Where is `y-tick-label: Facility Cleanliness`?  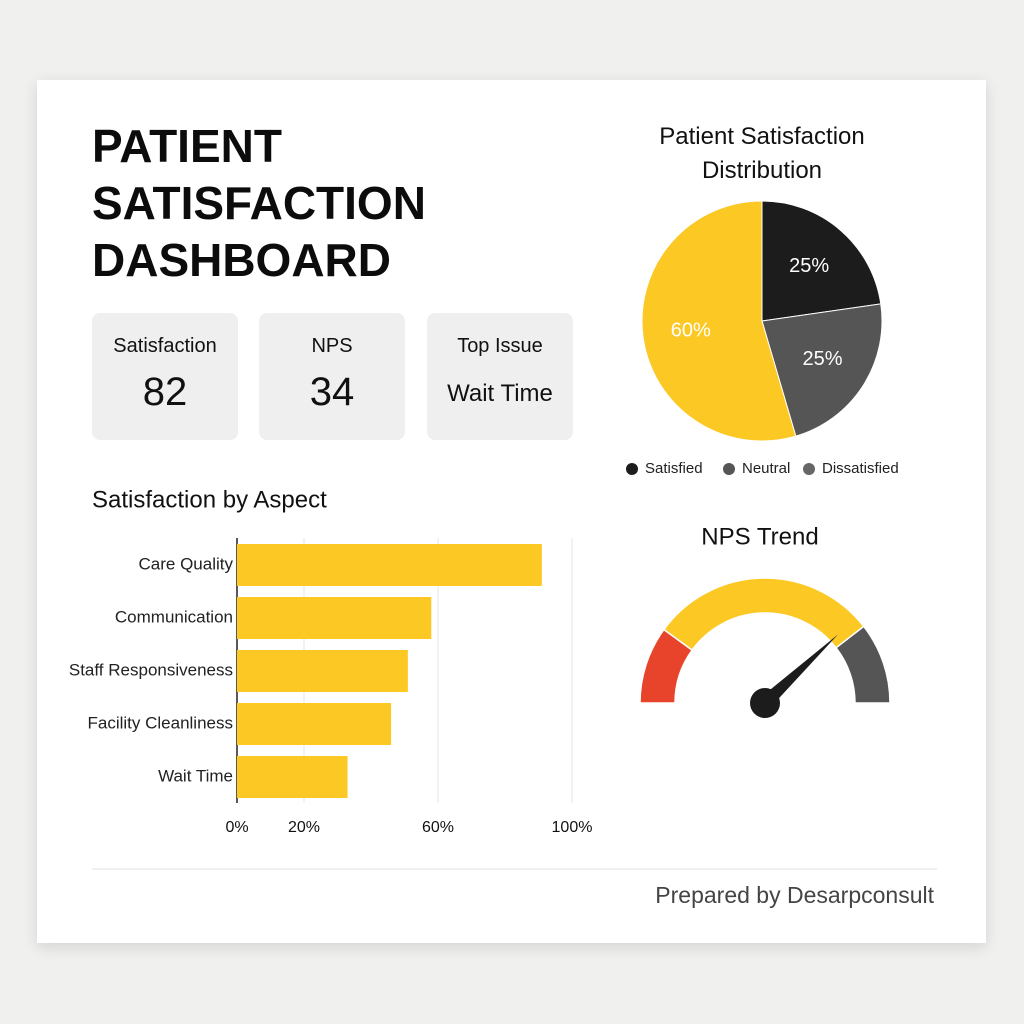 y-tick-label: Facility Cleanliness is located at coordinates (161, 722).